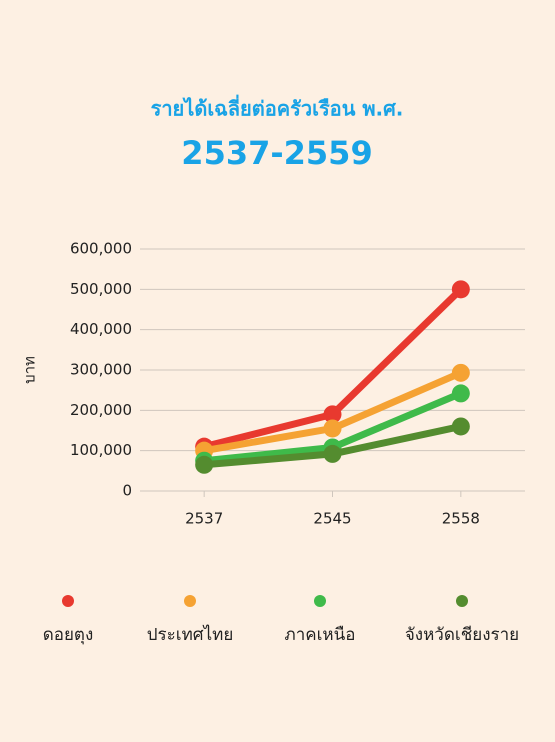 The image size is (555, 742). Describe the element at coordinates (276, 153) in the screenshot. I see `chart-subtitle: 2537-2559` at that location.